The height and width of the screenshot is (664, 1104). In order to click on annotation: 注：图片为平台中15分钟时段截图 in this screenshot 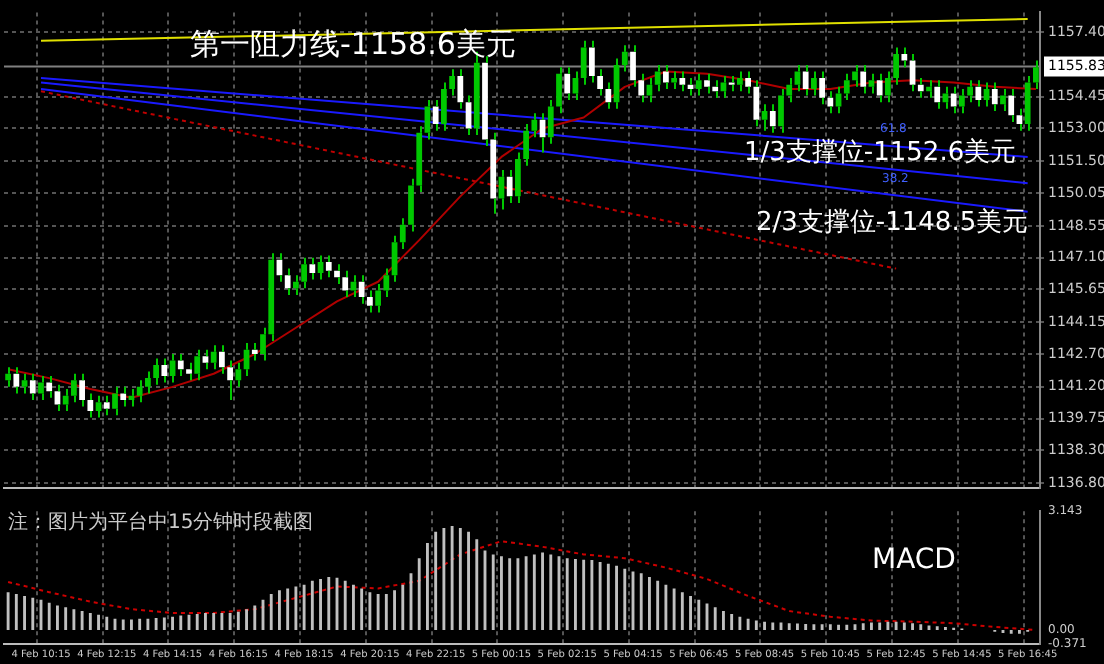, I will do `click(161, 522)`.